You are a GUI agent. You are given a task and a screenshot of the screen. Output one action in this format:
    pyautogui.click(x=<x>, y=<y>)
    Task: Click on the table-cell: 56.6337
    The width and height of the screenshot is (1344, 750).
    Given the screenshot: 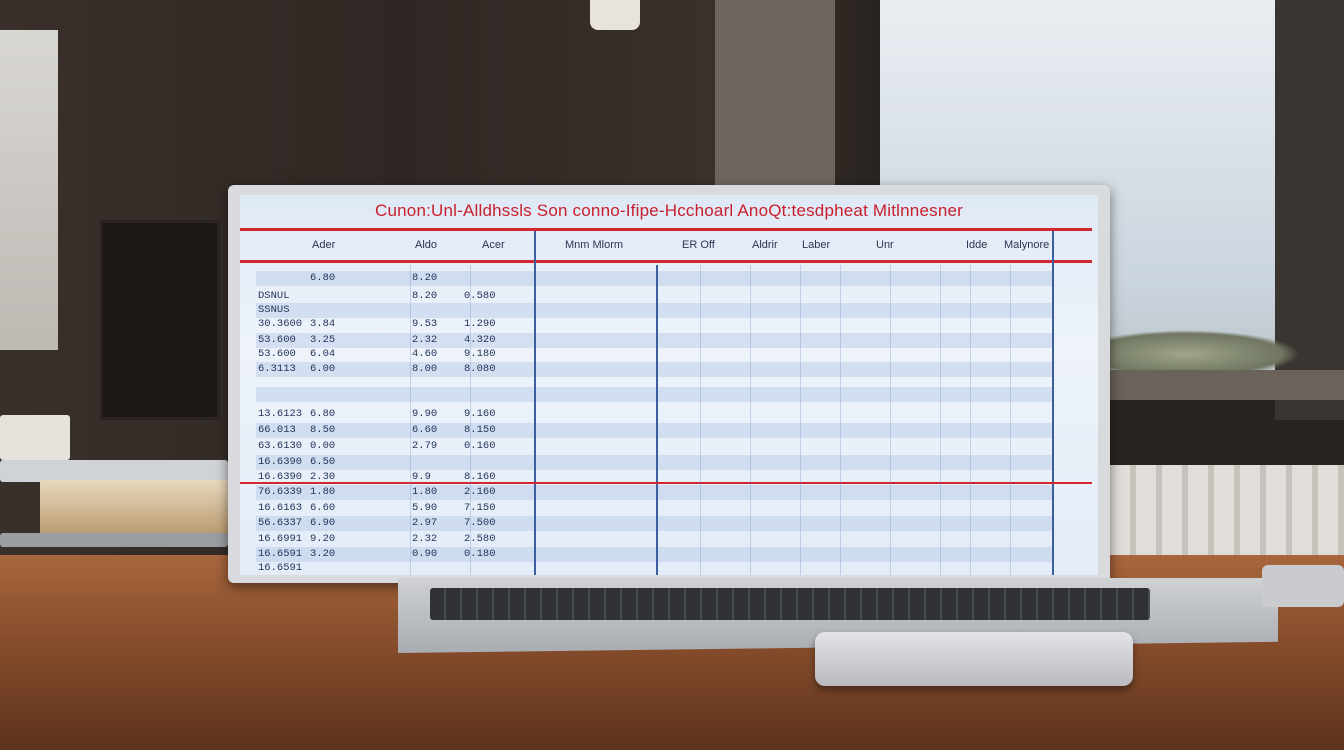 What is the action you would take?
    pyautogui.click(x=280, y=523)
    